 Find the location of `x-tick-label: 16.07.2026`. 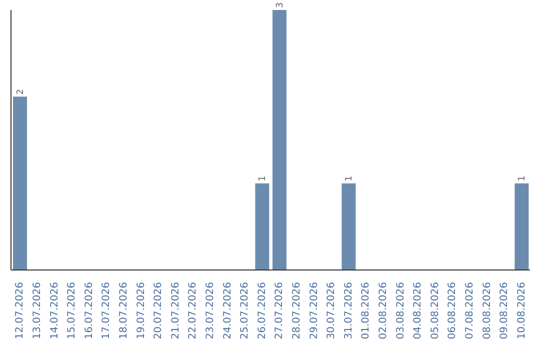

x-tick-label: 16.07.2026 is located at coordinates (89, 311).